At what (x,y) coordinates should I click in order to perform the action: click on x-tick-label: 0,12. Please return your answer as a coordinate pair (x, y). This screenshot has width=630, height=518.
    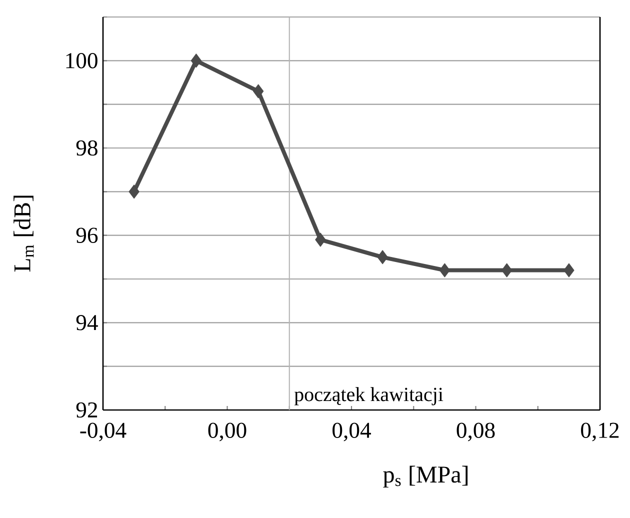
    Looking at the image, I should click on (600, 432).